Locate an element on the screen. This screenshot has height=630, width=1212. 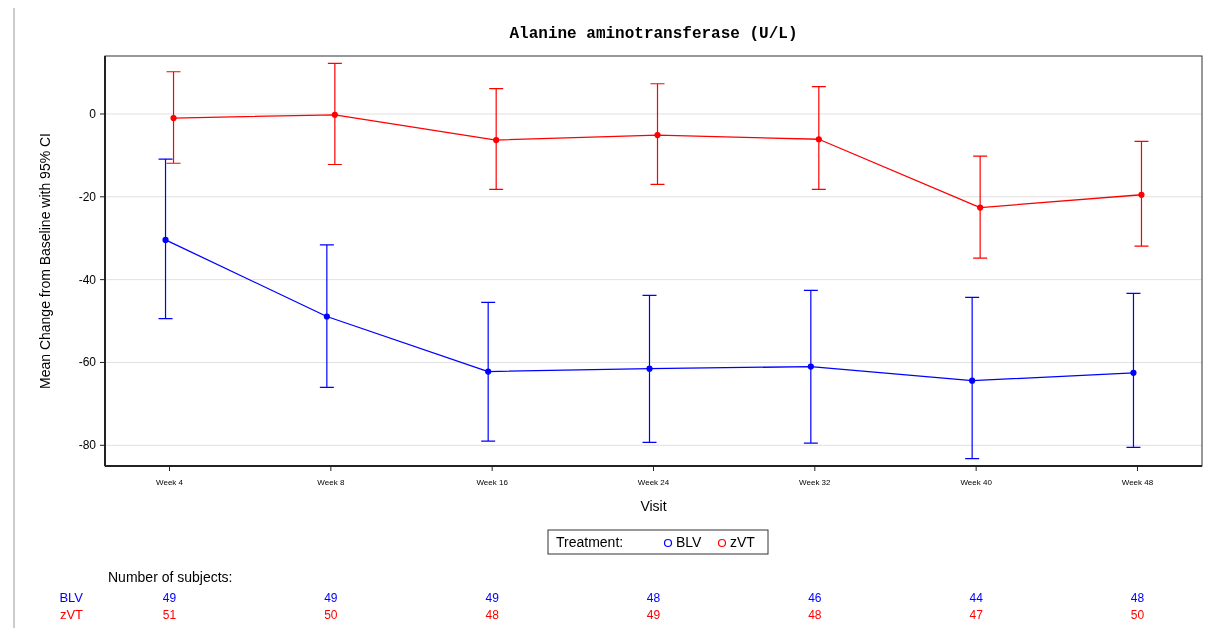
x-tick-label: Week 40 is located at coordinates (976, 482).